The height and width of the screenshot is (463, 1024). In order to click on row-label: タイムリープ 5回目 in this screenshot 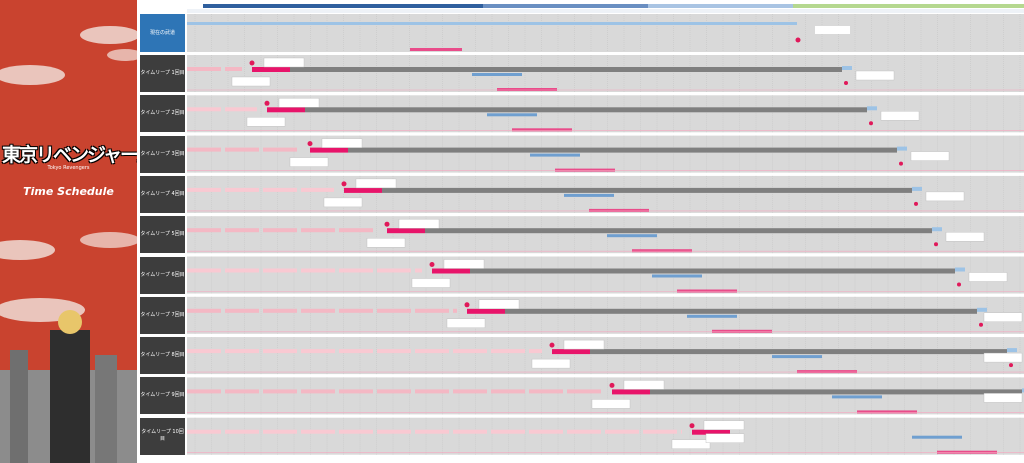, I will do `click(162, 235)`.